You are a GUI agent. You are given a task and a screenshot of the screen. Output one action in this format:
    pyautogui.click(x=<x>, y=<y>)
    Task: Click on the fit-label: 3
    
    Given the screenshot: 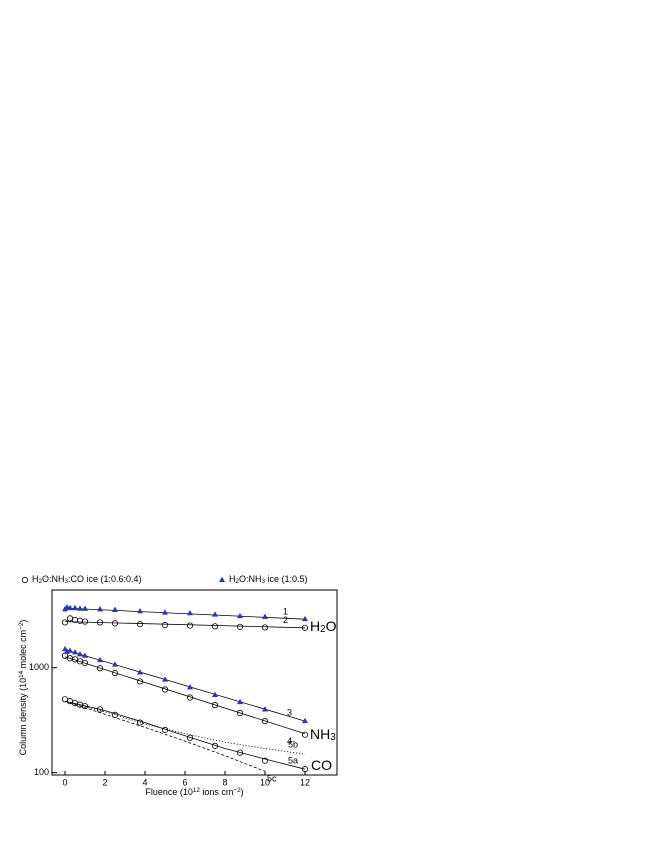 What is the action you would take?
    pyautogui.click(x=289, y=712)
    